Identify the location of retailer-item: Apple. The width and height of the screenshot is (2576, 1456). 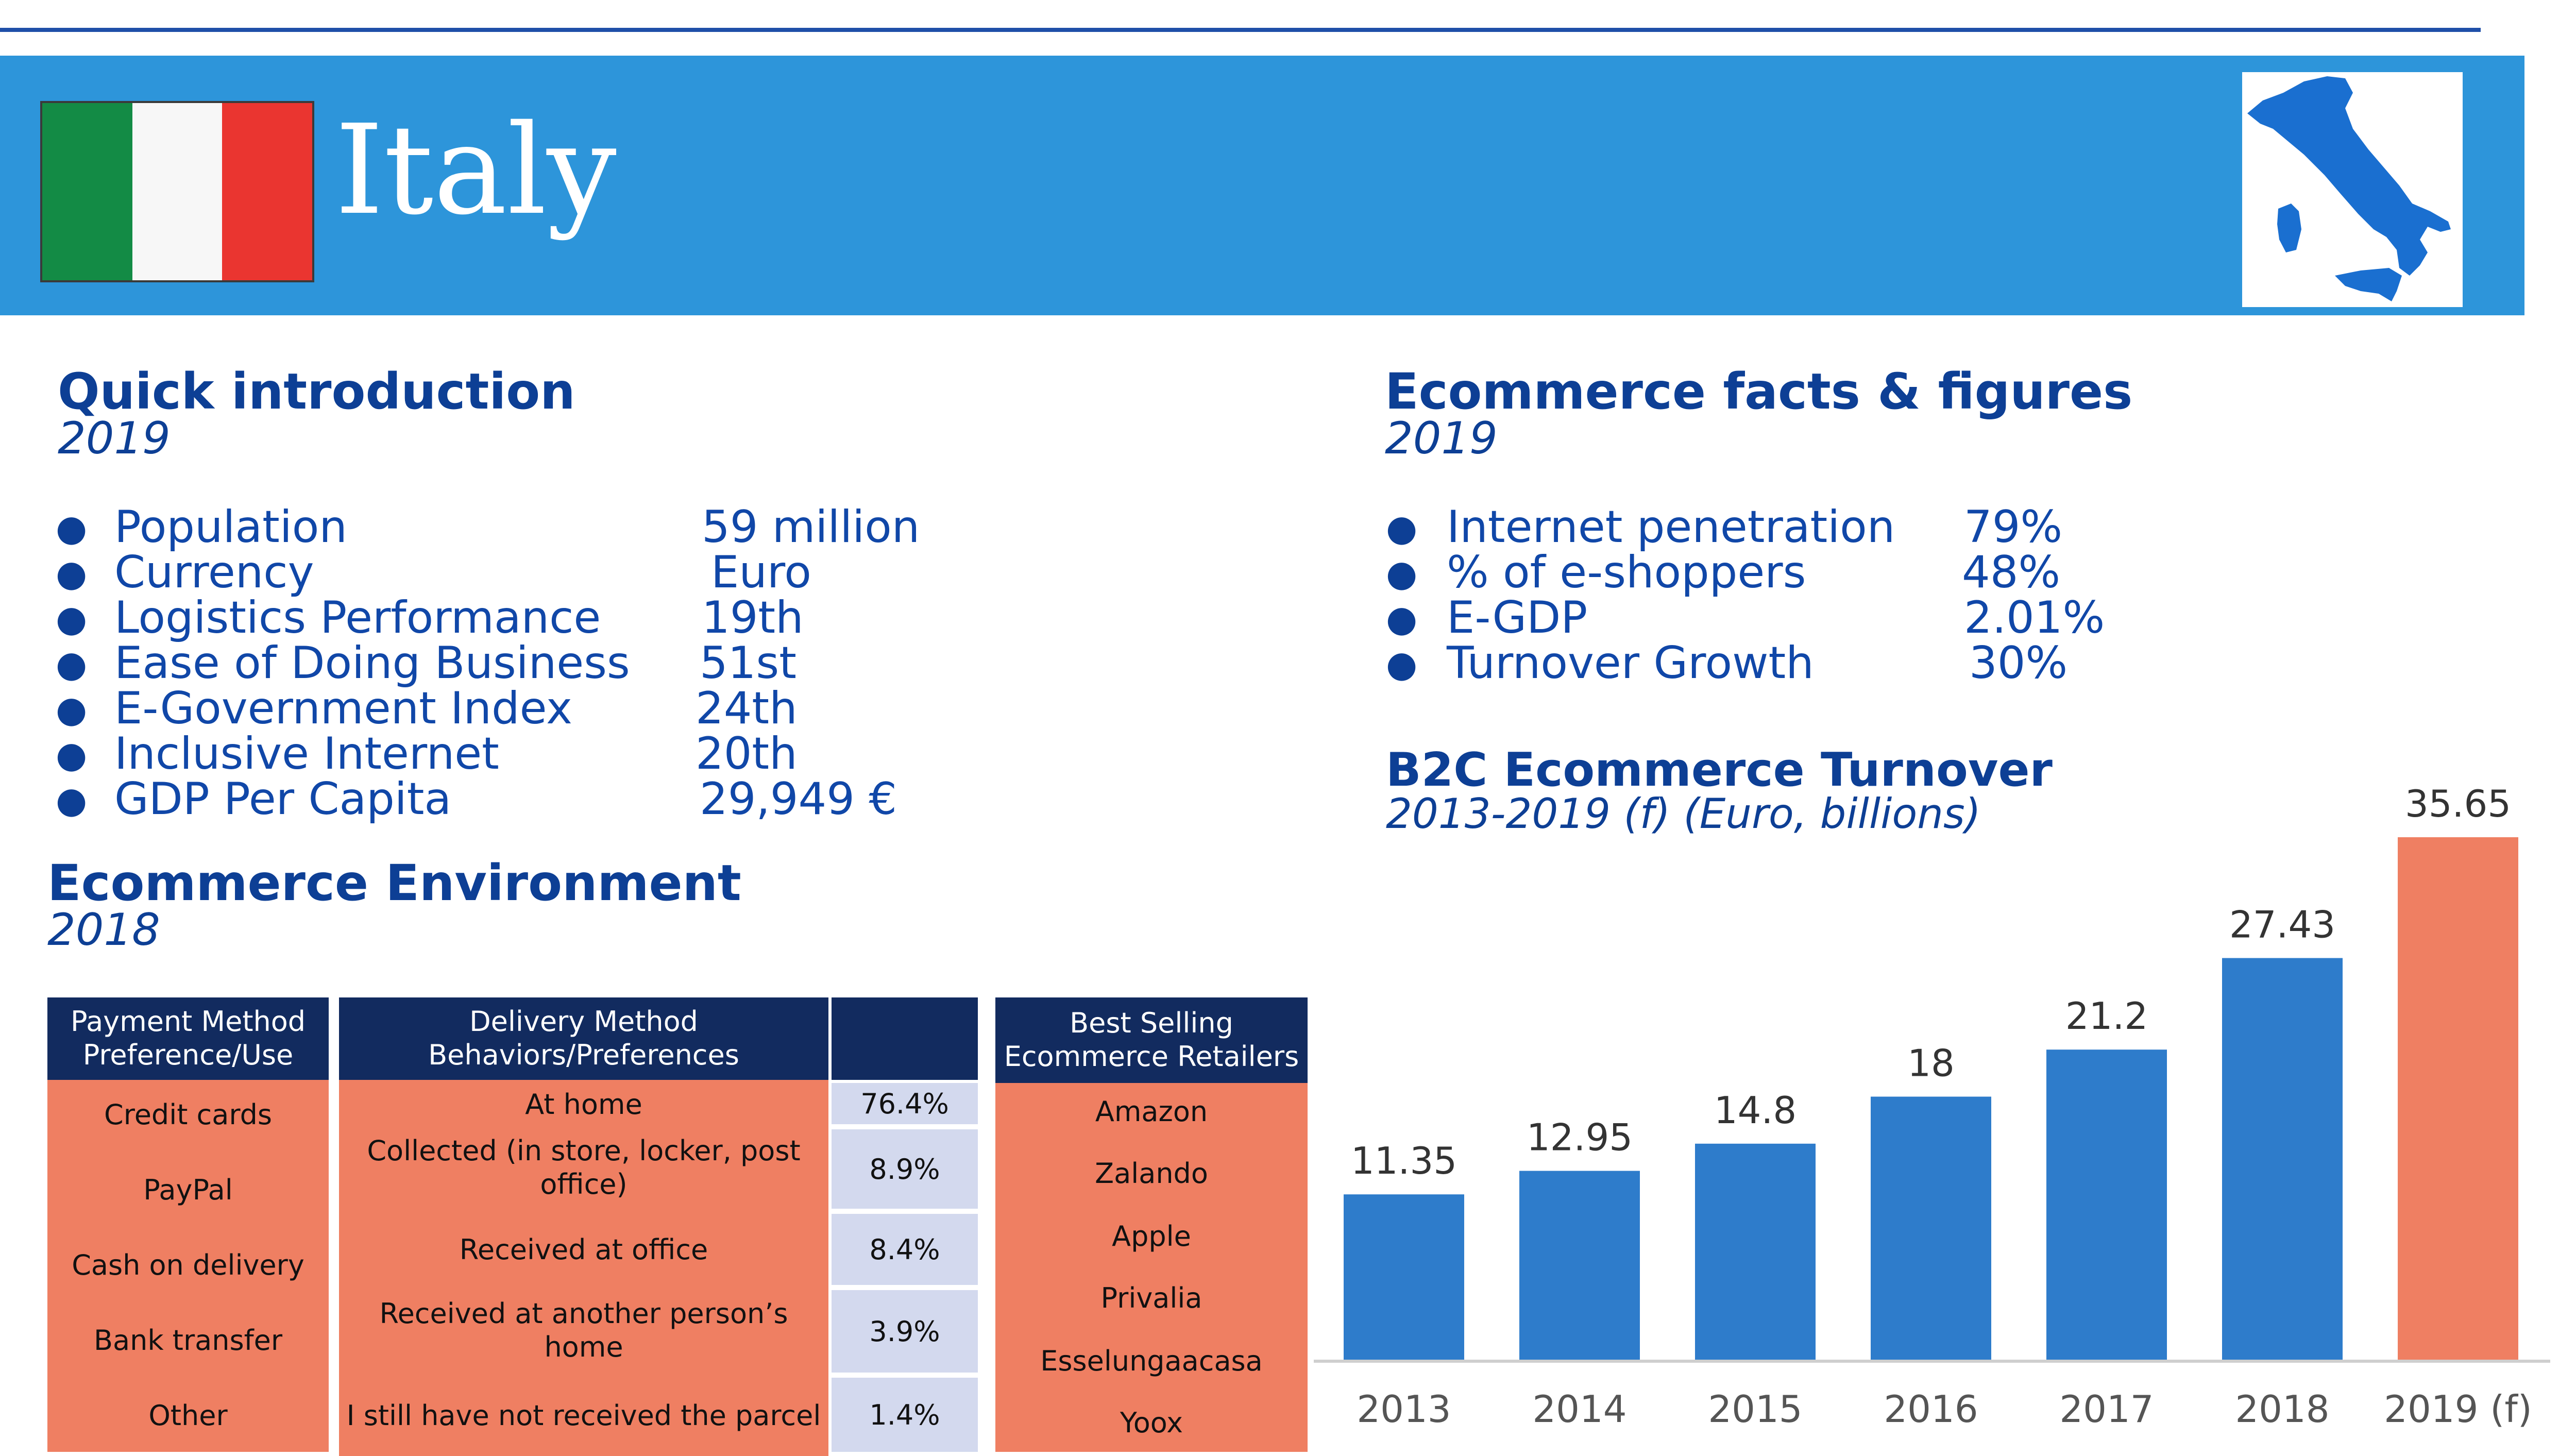
(1151, 1236).